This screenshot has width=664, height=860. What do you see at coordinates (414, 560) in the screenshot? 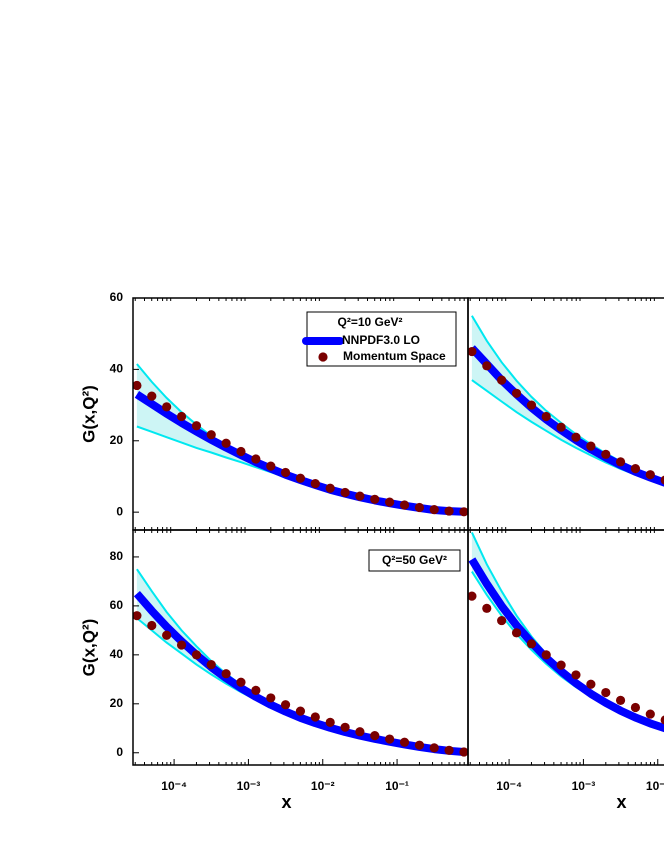
I see `annotation-box` at bounding box center [414, 560].